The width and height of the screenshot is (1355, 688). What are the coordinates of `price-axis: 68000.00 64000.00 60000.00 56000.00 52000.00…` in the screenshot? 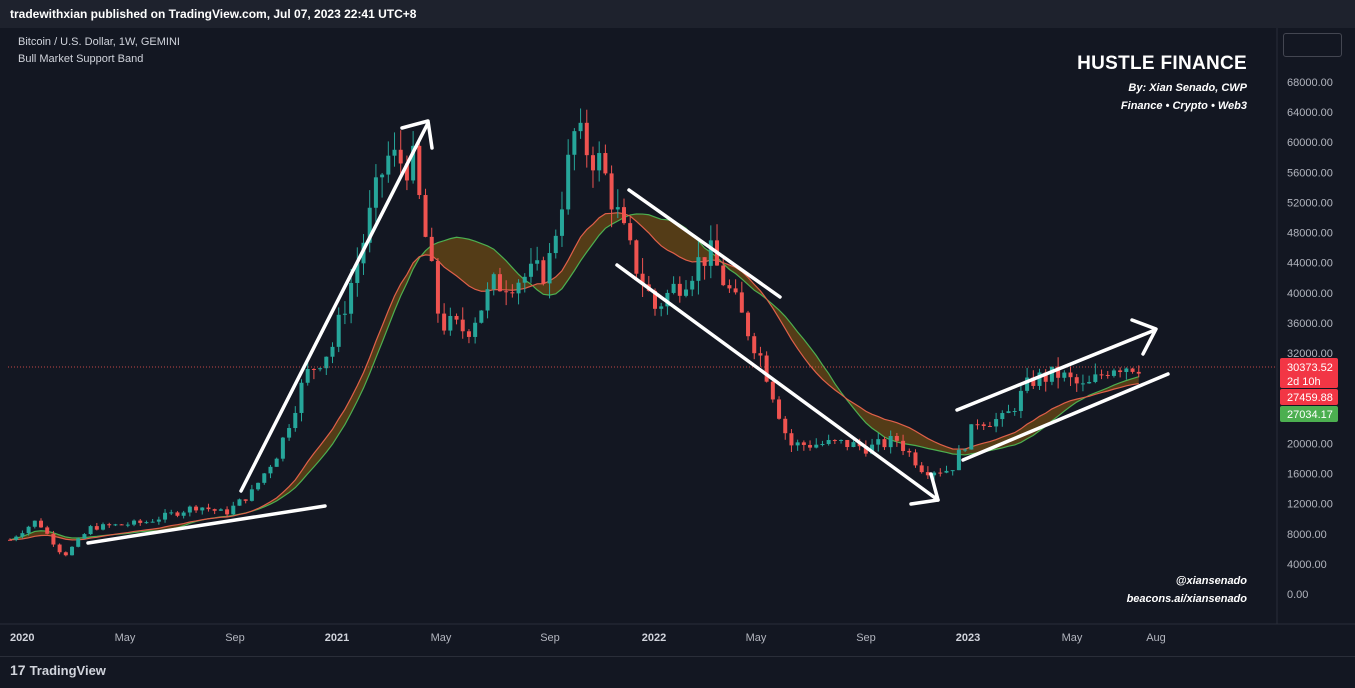 It's located at (1310, 339).